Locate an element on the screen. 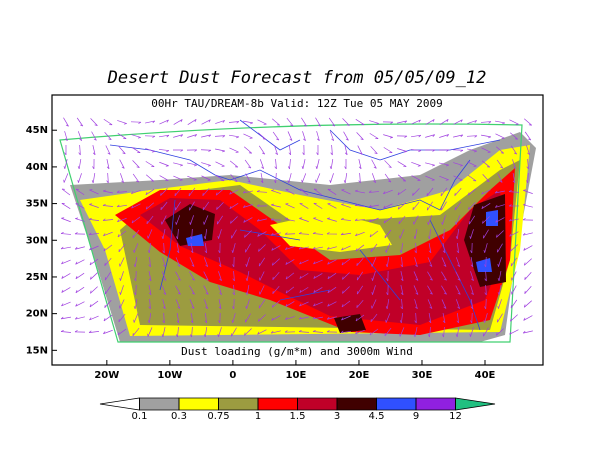 The height and width of the screenshot is (459, 594). x-tick-label: 10W is located at coordinates (169, 375).